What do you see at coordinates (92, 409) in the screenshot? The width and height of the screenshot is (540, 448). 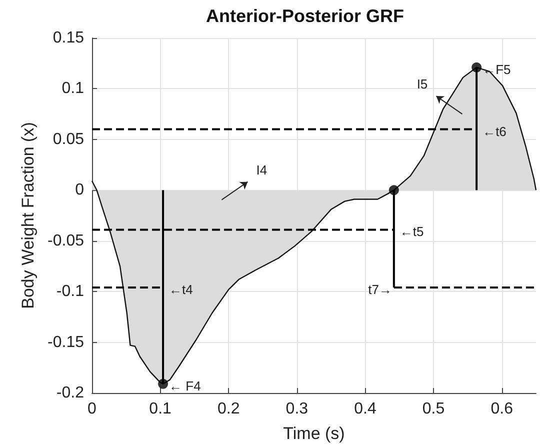 I see `x-tick-label: 0` at bounding box center [92, 409].